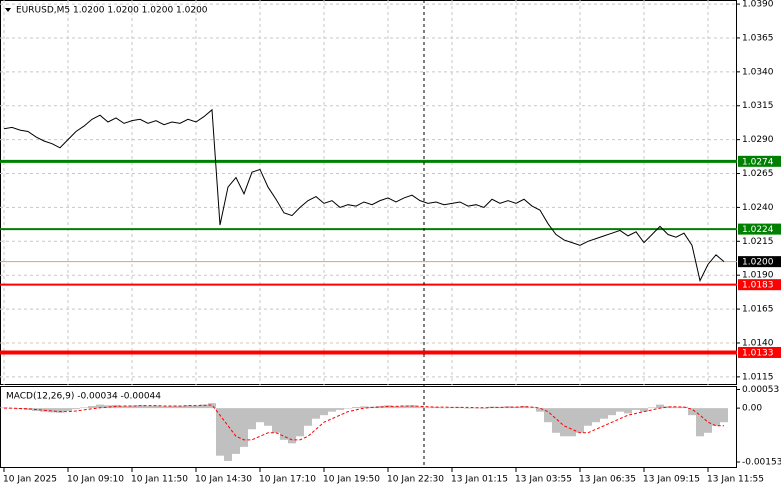  What do you see at coordinates (8, 10) in the screenshot?
I see `menu-triangle` at bounding box center [8, 10].